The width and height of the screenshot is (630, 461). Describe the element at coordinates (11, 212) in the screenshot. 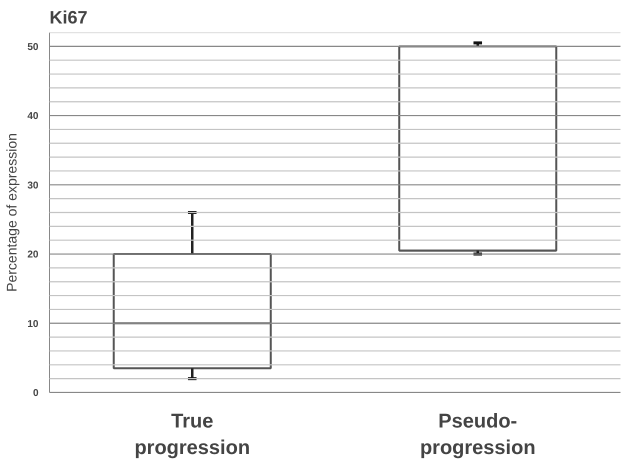

I see `y-axis-title: Percentage of expression` at that location.